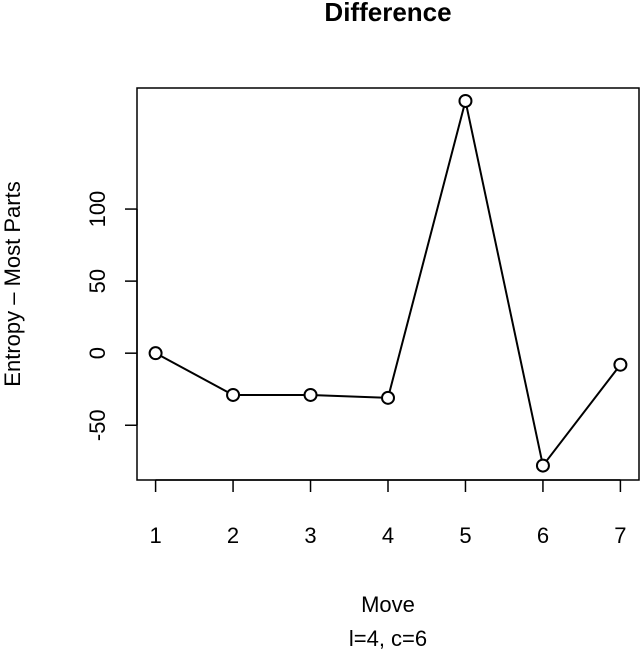  Describe the element at coordinates (388, 638) in the screenshot. I see `subtitle: l=4, c=6` at that location.